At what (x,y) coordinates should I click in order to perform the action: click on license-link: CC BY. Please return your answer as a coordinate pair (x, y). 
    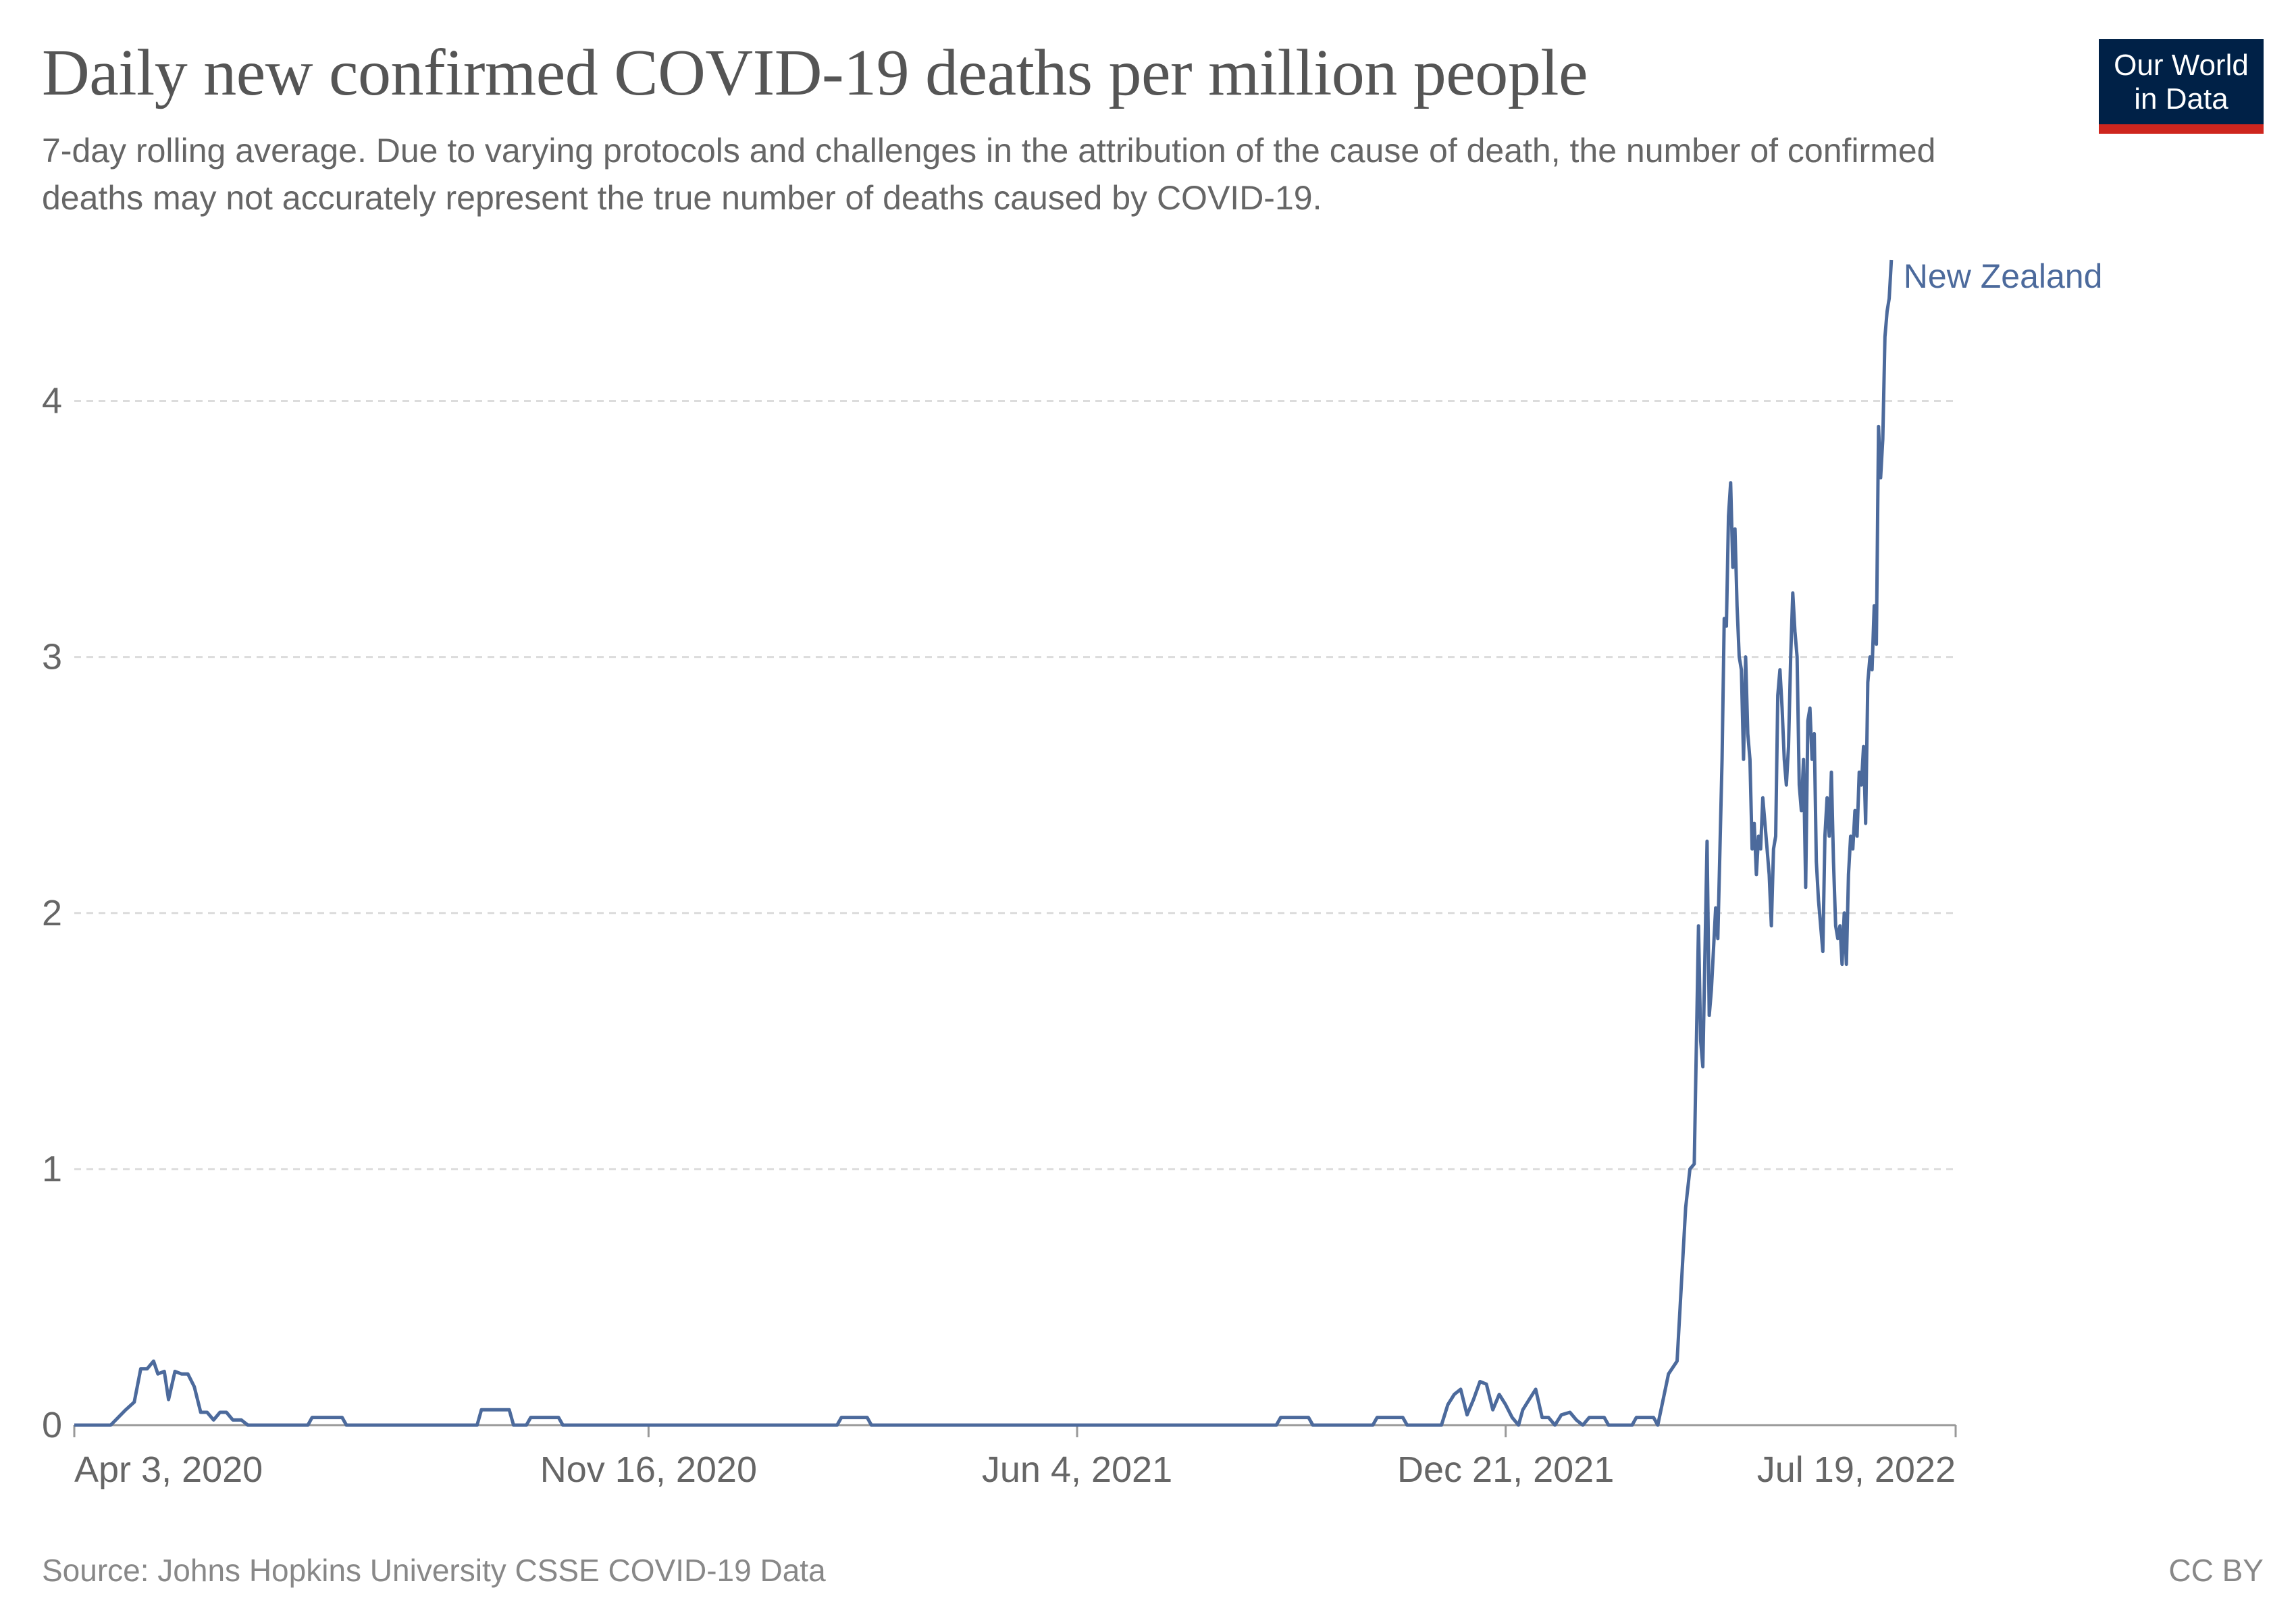
    Looking at the image, I should click on (2216, 1570).